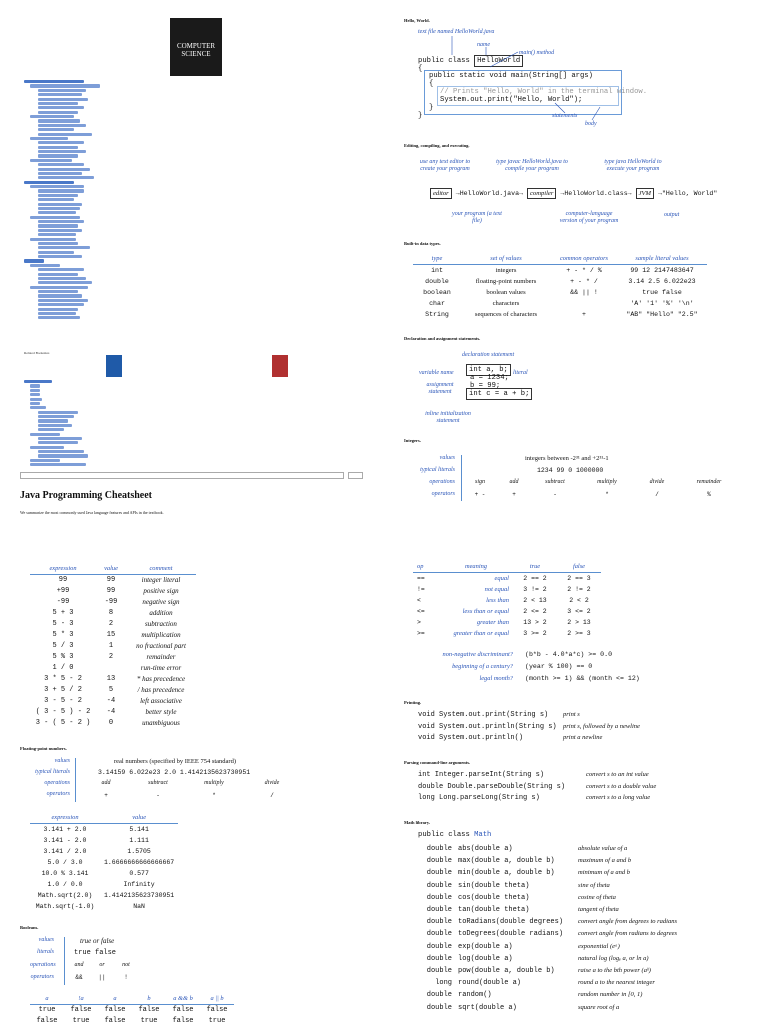  Describe the element at coordinates (217, 1010) in the screenshot. I see `truth-cell: false` at that location.